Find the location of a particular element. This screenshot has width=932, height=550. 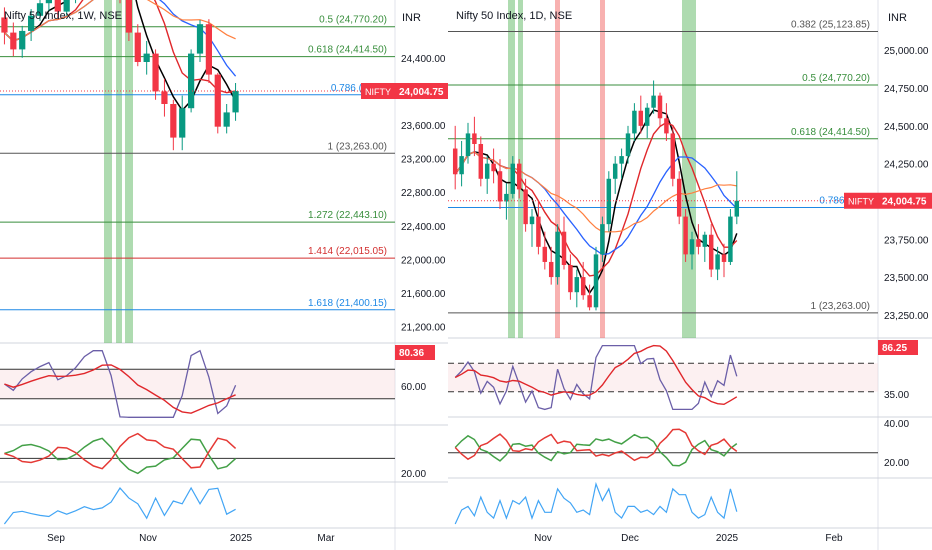

right-dmi-minus is located at coordinates (596, 445).